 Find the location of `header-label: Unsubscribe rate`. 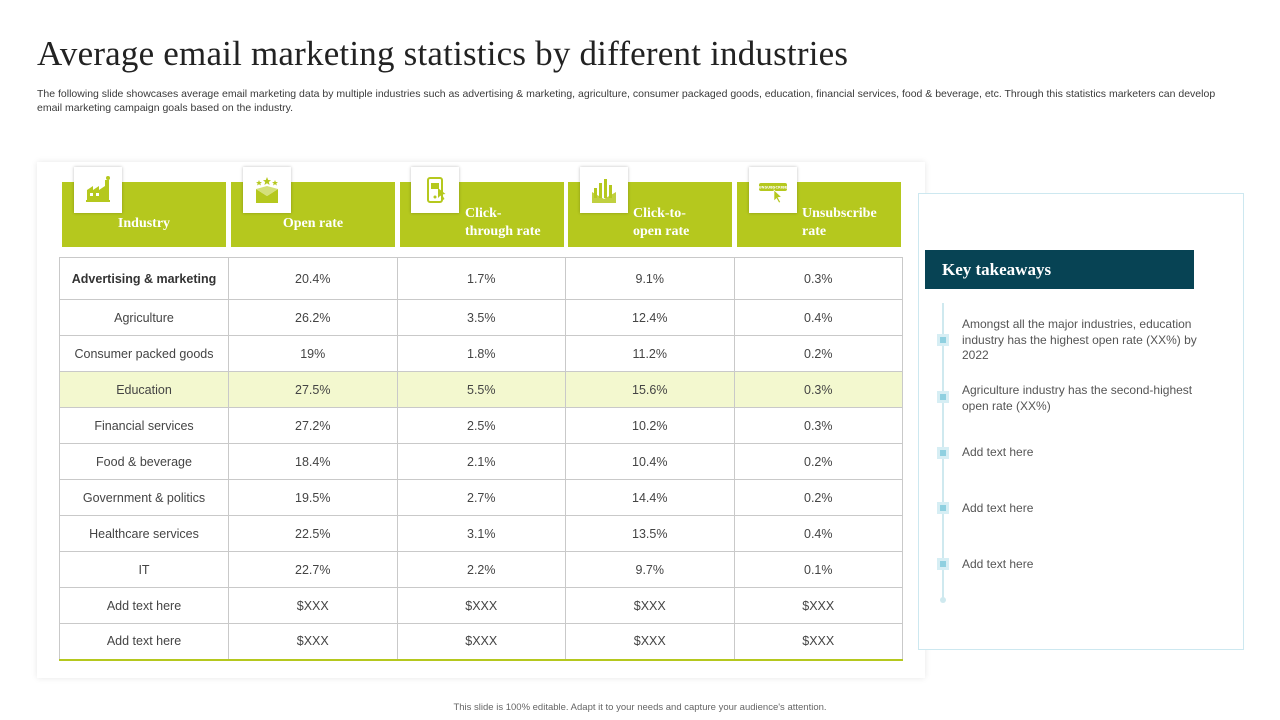

header-label: Unsubscribe rate is located at coordinates (839, 222).